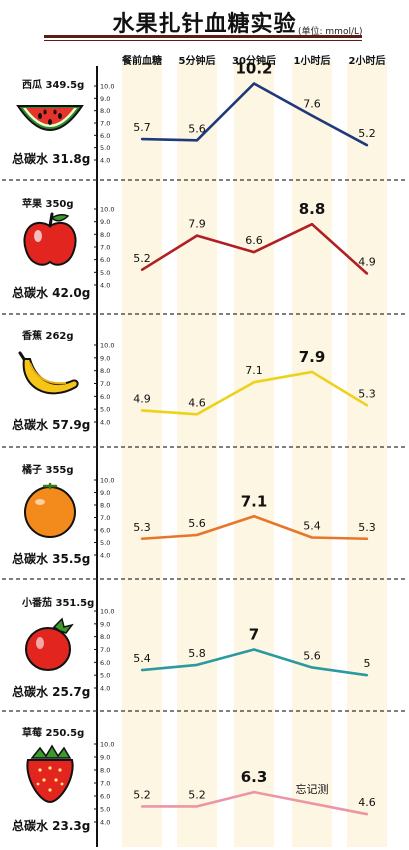 This screenshot has height=850, width=409. I want to click on fruit-name-banana: 香蕉 262g, so click(48, 336).